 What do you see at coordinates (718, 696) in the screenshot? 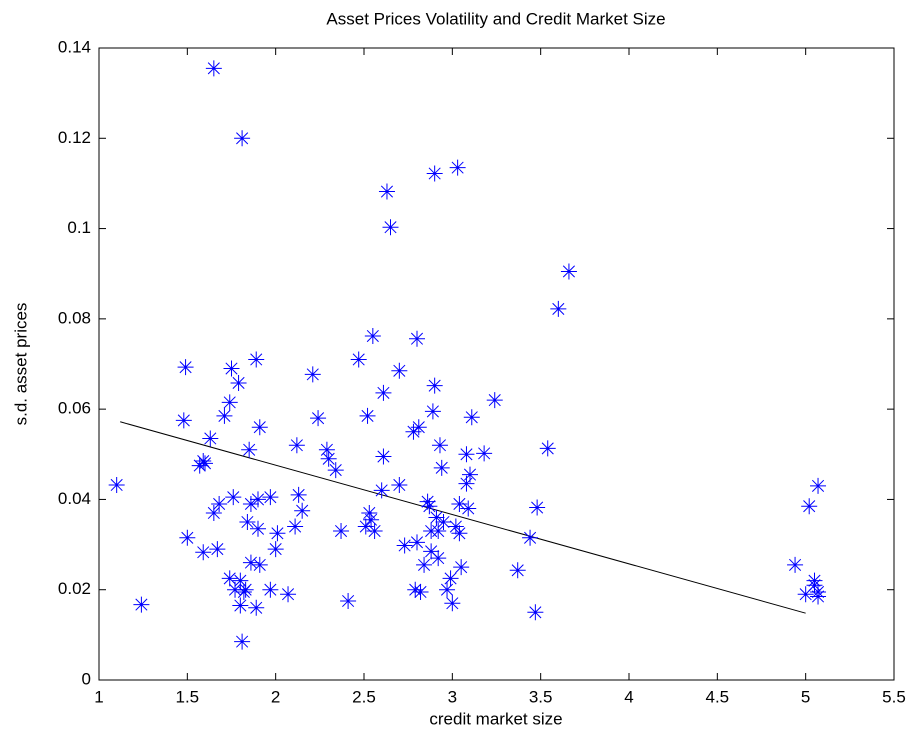
I see `x-tick-label: 4.5` at bounding box center [718, 696].